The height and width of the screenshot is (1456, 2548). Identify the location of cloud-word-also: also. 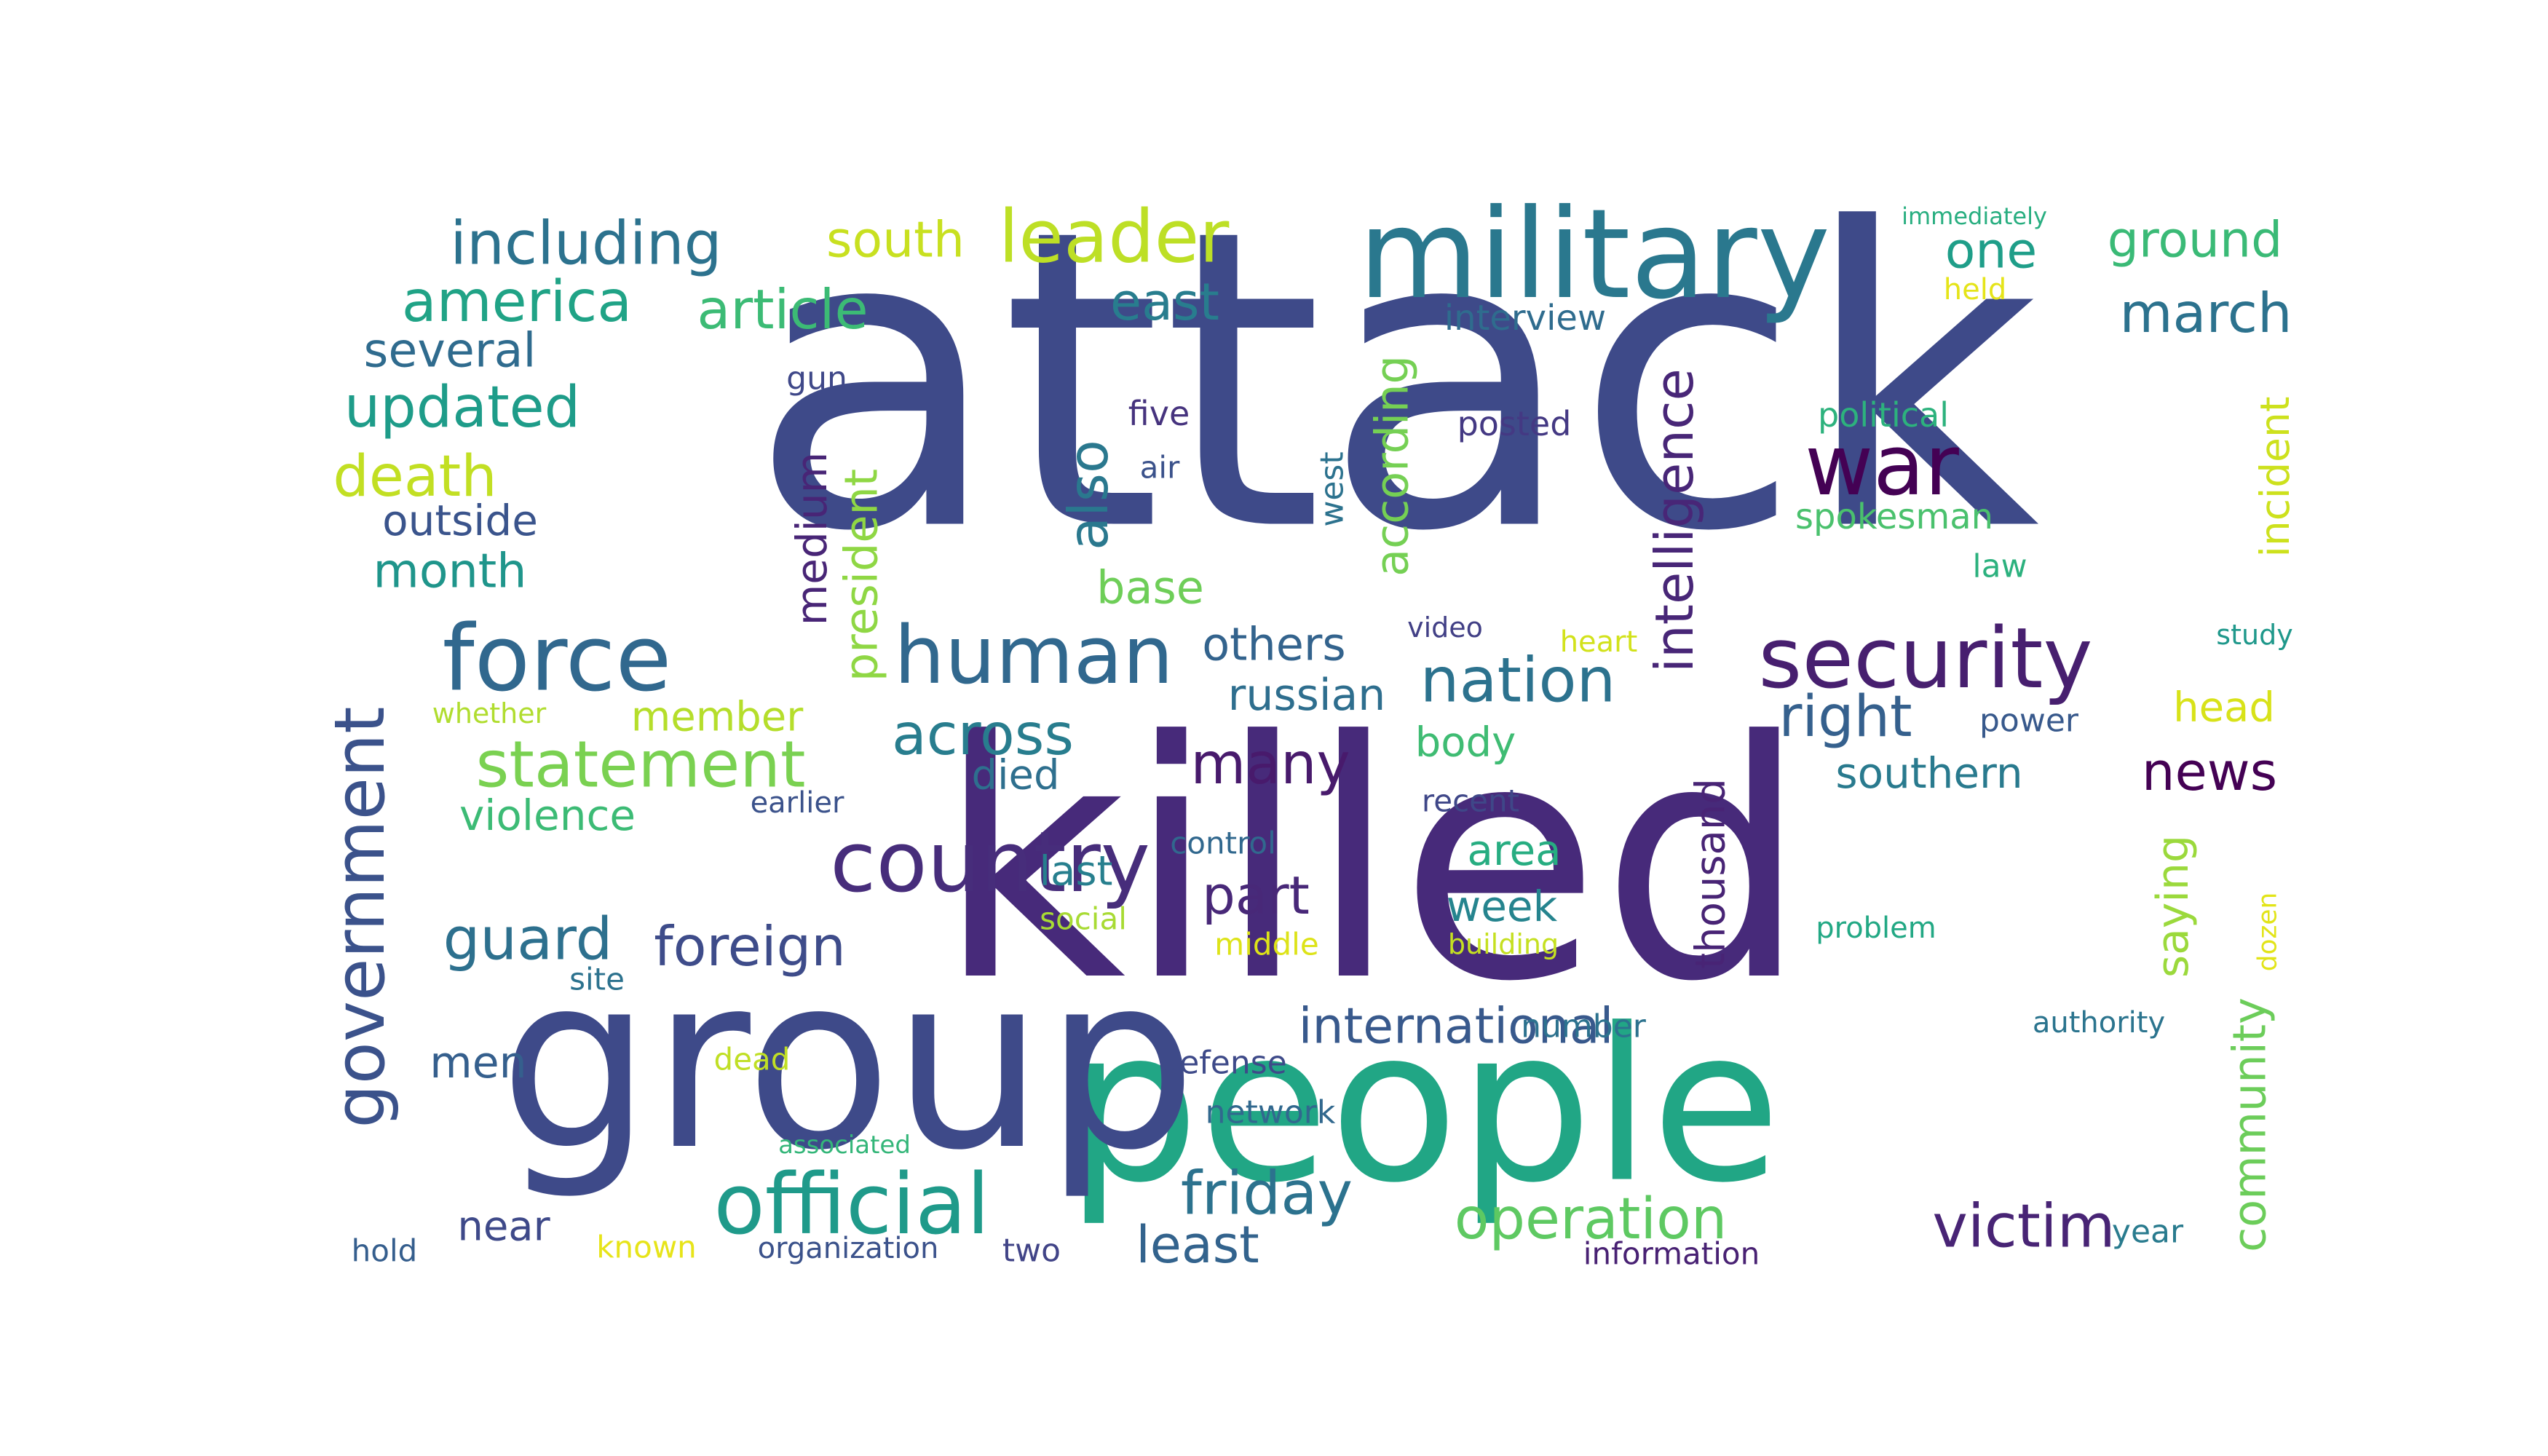
(1088, 495).